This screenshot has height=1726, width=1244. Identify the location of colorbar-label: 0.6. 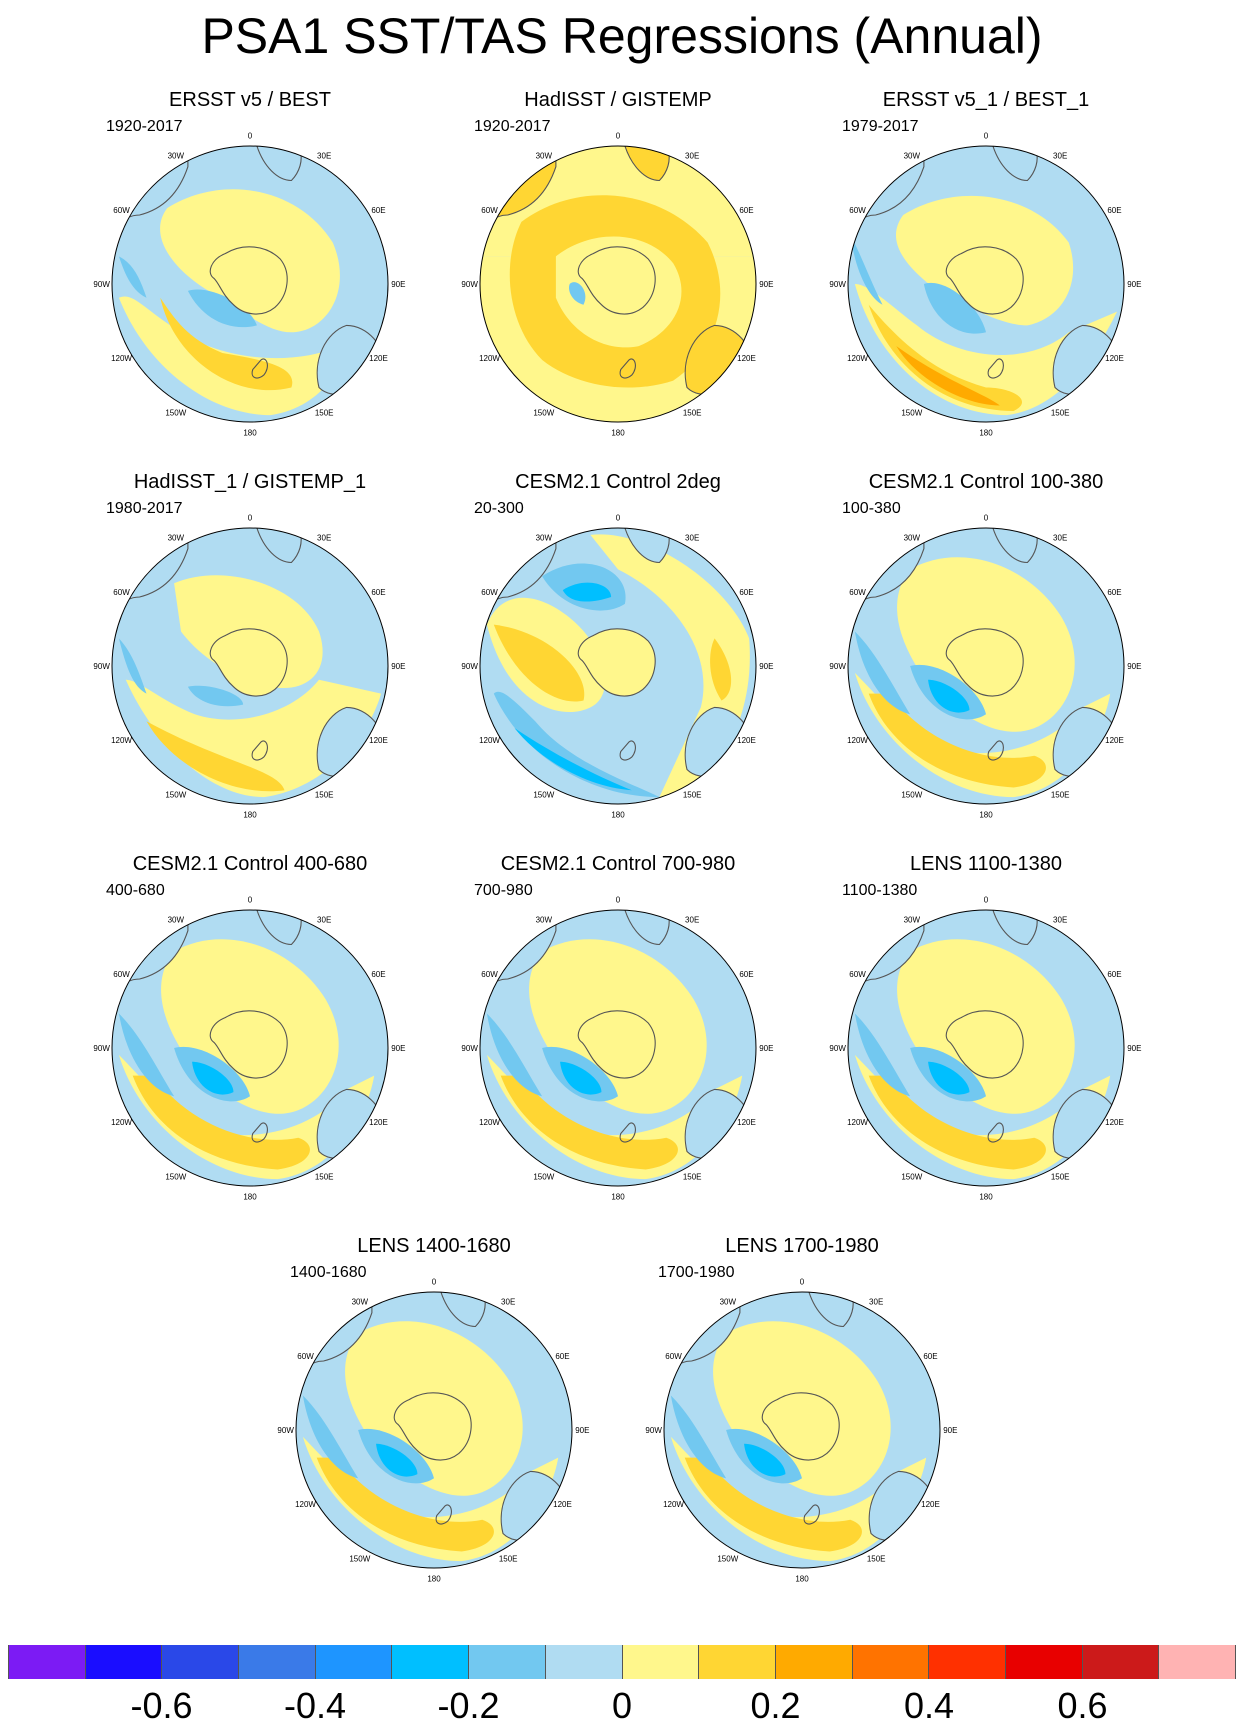
(1082, 1705).